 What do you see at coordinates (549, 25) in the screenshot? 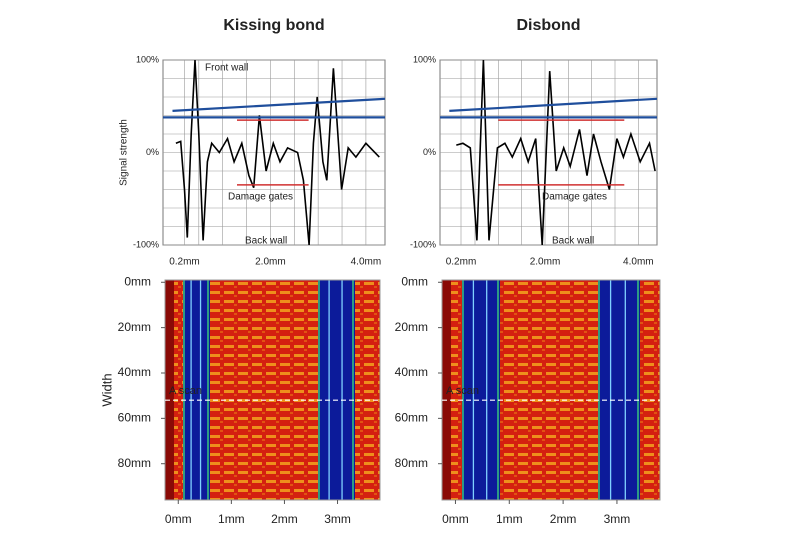
I see `panel-title: Disbond` at bounding box center [549, 25].